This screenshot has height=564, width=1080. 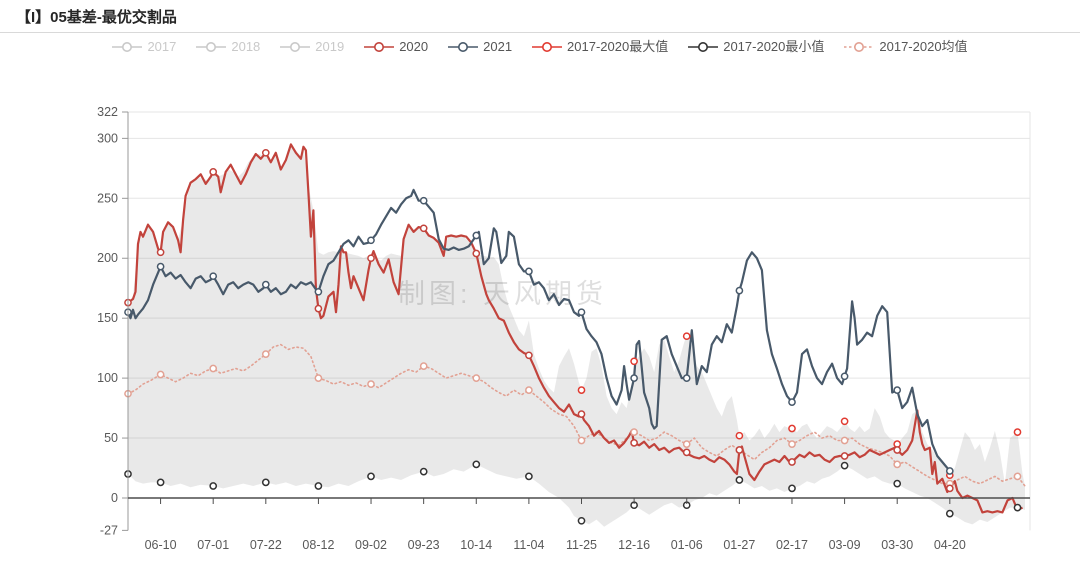 What do you see at coordinates (246, 46) in the screenshot?
I see `legend-item-label: 2018` at bounding box center [246, 46].